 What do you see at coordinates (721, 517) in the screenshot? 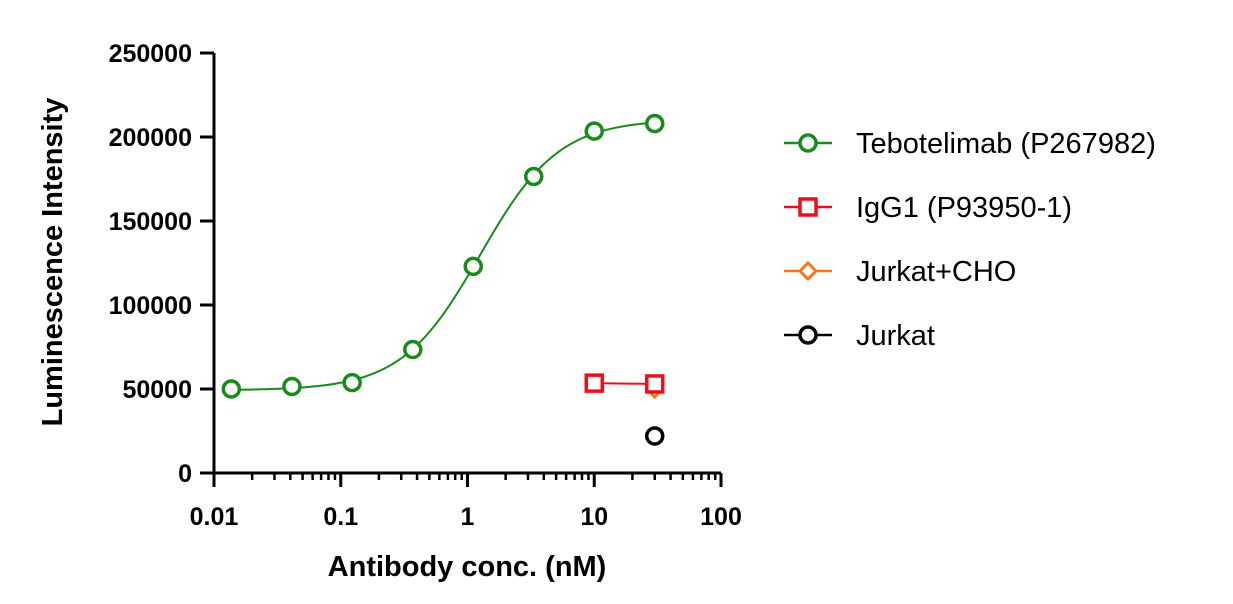
I see `x-tick-label: 100` at bounding box center [721, 517].